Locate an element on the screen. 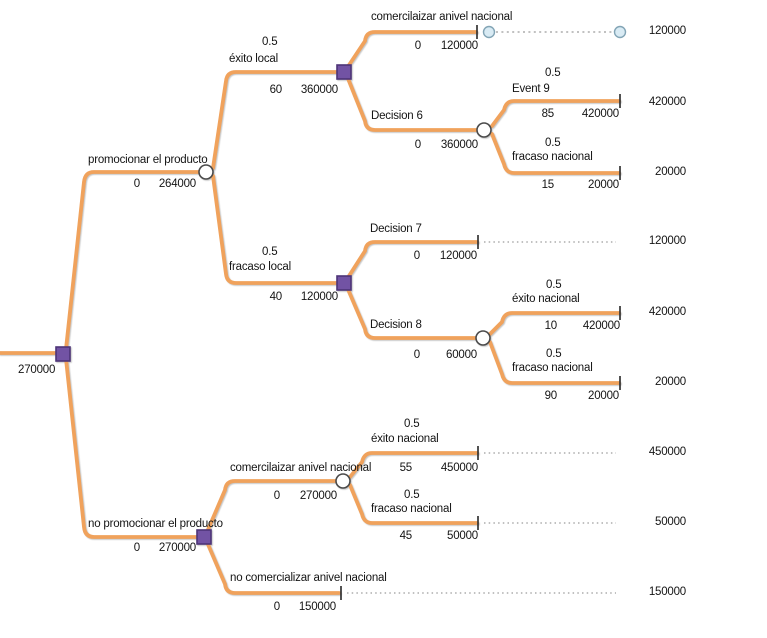  branch-value: 150000 is located at coordinates (317, 607).